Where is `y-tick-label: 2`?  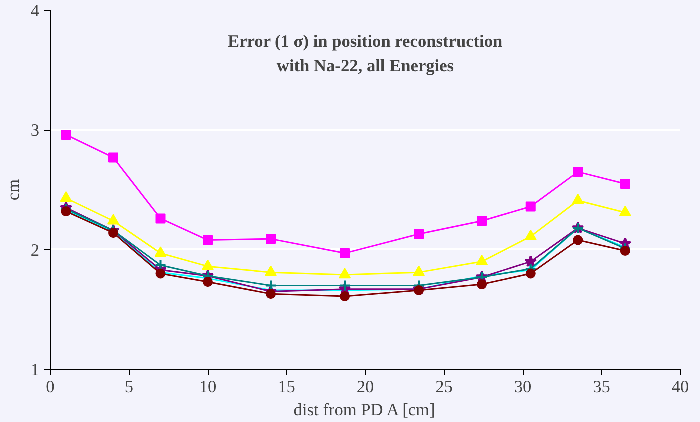
y-tick-label: 2 is located at coordinates (35, 250).